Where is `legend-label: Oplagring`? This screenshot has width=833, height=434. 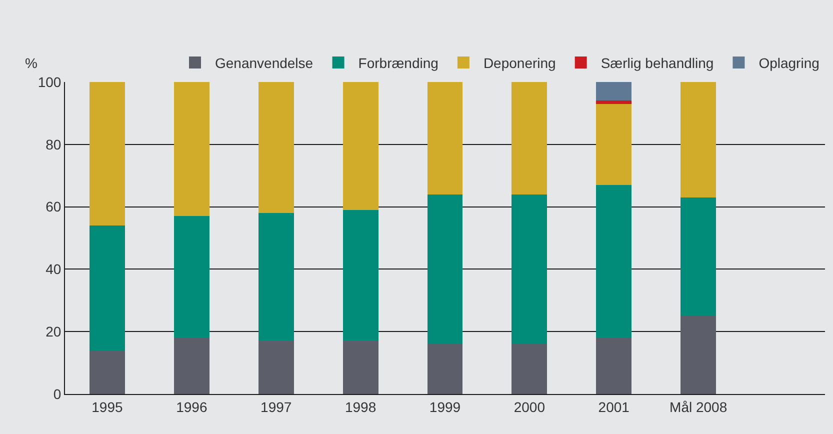 legend-label: Oplagring is located at coordinates (789, 62).